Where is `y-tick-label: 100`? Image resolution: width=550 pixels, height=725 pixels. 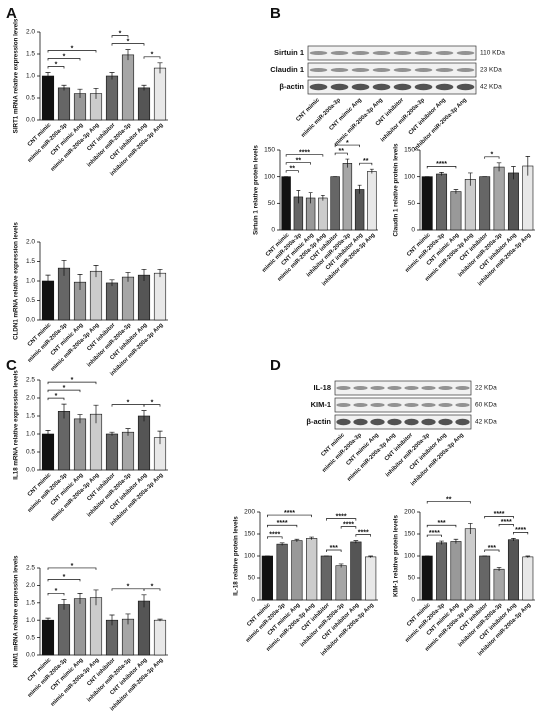
y-tick-label: 100 is located at coordinates (409, 556).